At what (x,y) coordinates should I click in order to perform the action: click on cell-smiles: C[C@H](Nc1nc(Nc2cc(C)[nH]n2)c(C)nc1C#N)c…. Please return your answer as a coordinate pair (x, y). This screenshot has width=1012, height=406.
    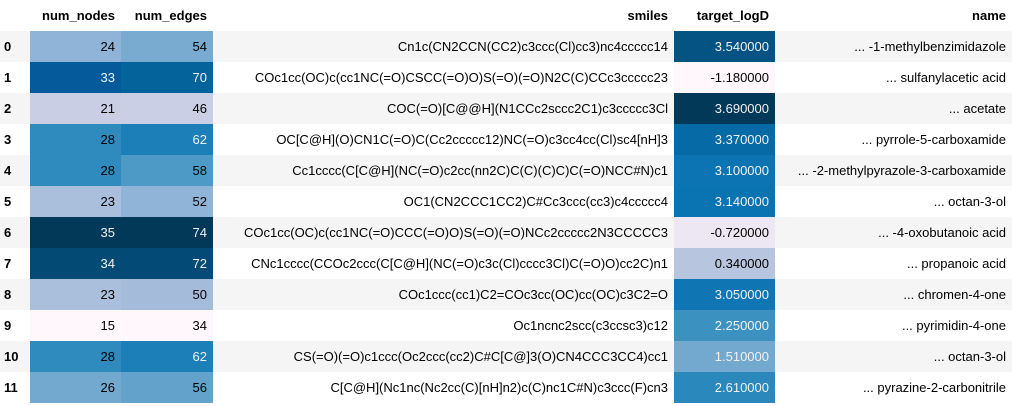
    Looking at the image, I should click on (499, 387).